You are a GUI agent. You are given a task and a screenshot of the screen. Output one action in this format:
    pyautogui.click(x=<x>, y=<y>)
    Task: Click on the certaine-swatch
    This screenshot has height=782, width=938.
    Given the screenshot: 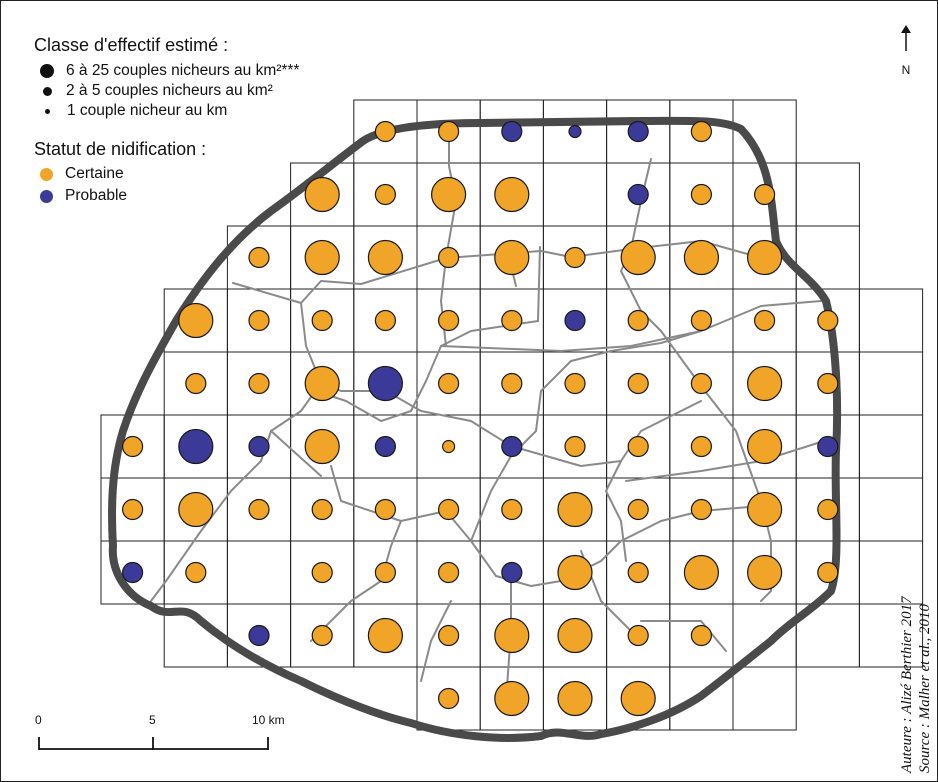 What is the action you would take?
    pyautogui.click(x=46, y=174)
    